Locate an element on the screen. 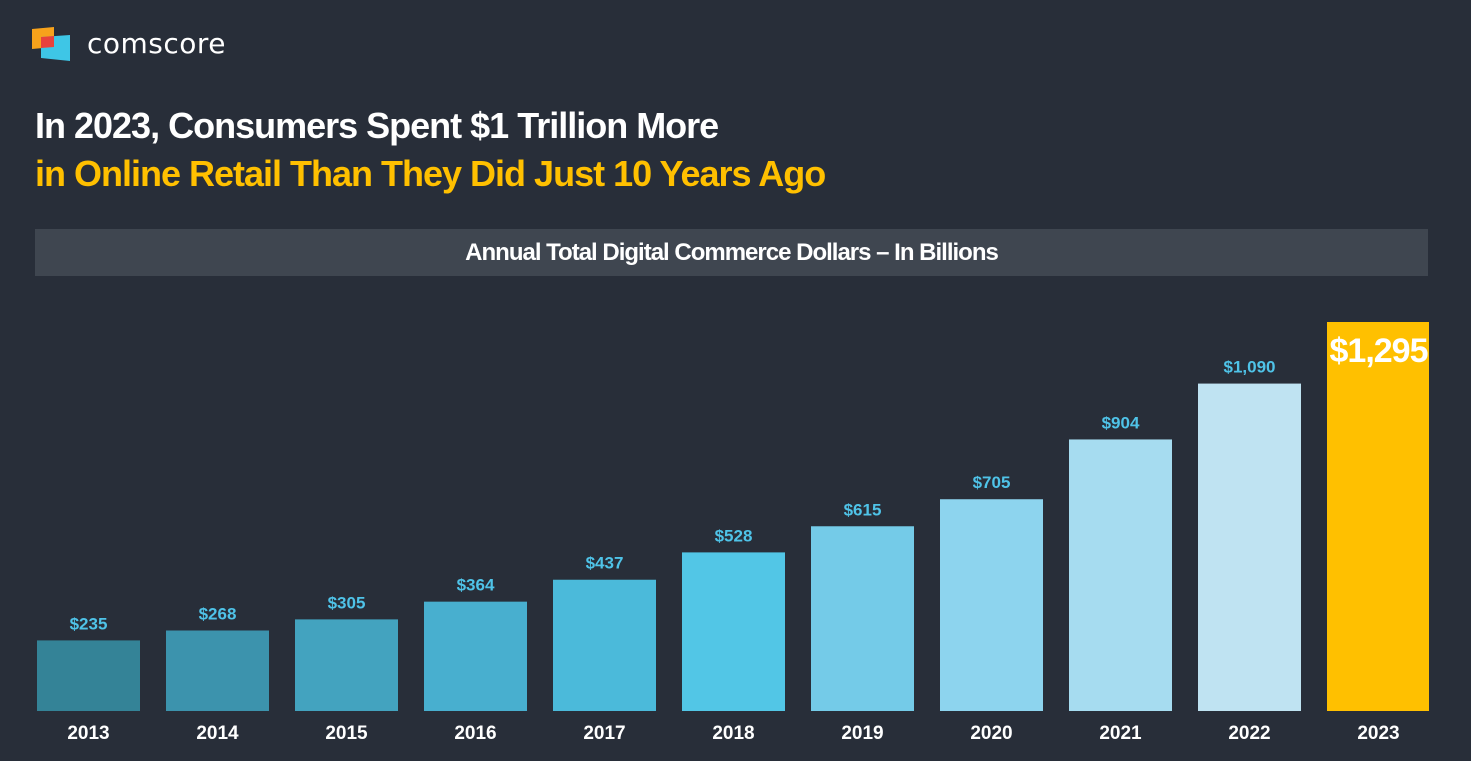 The height and width of the screenshot is (761, 1471). x-tick-label: 2017 is located at coordinates (604, 733).